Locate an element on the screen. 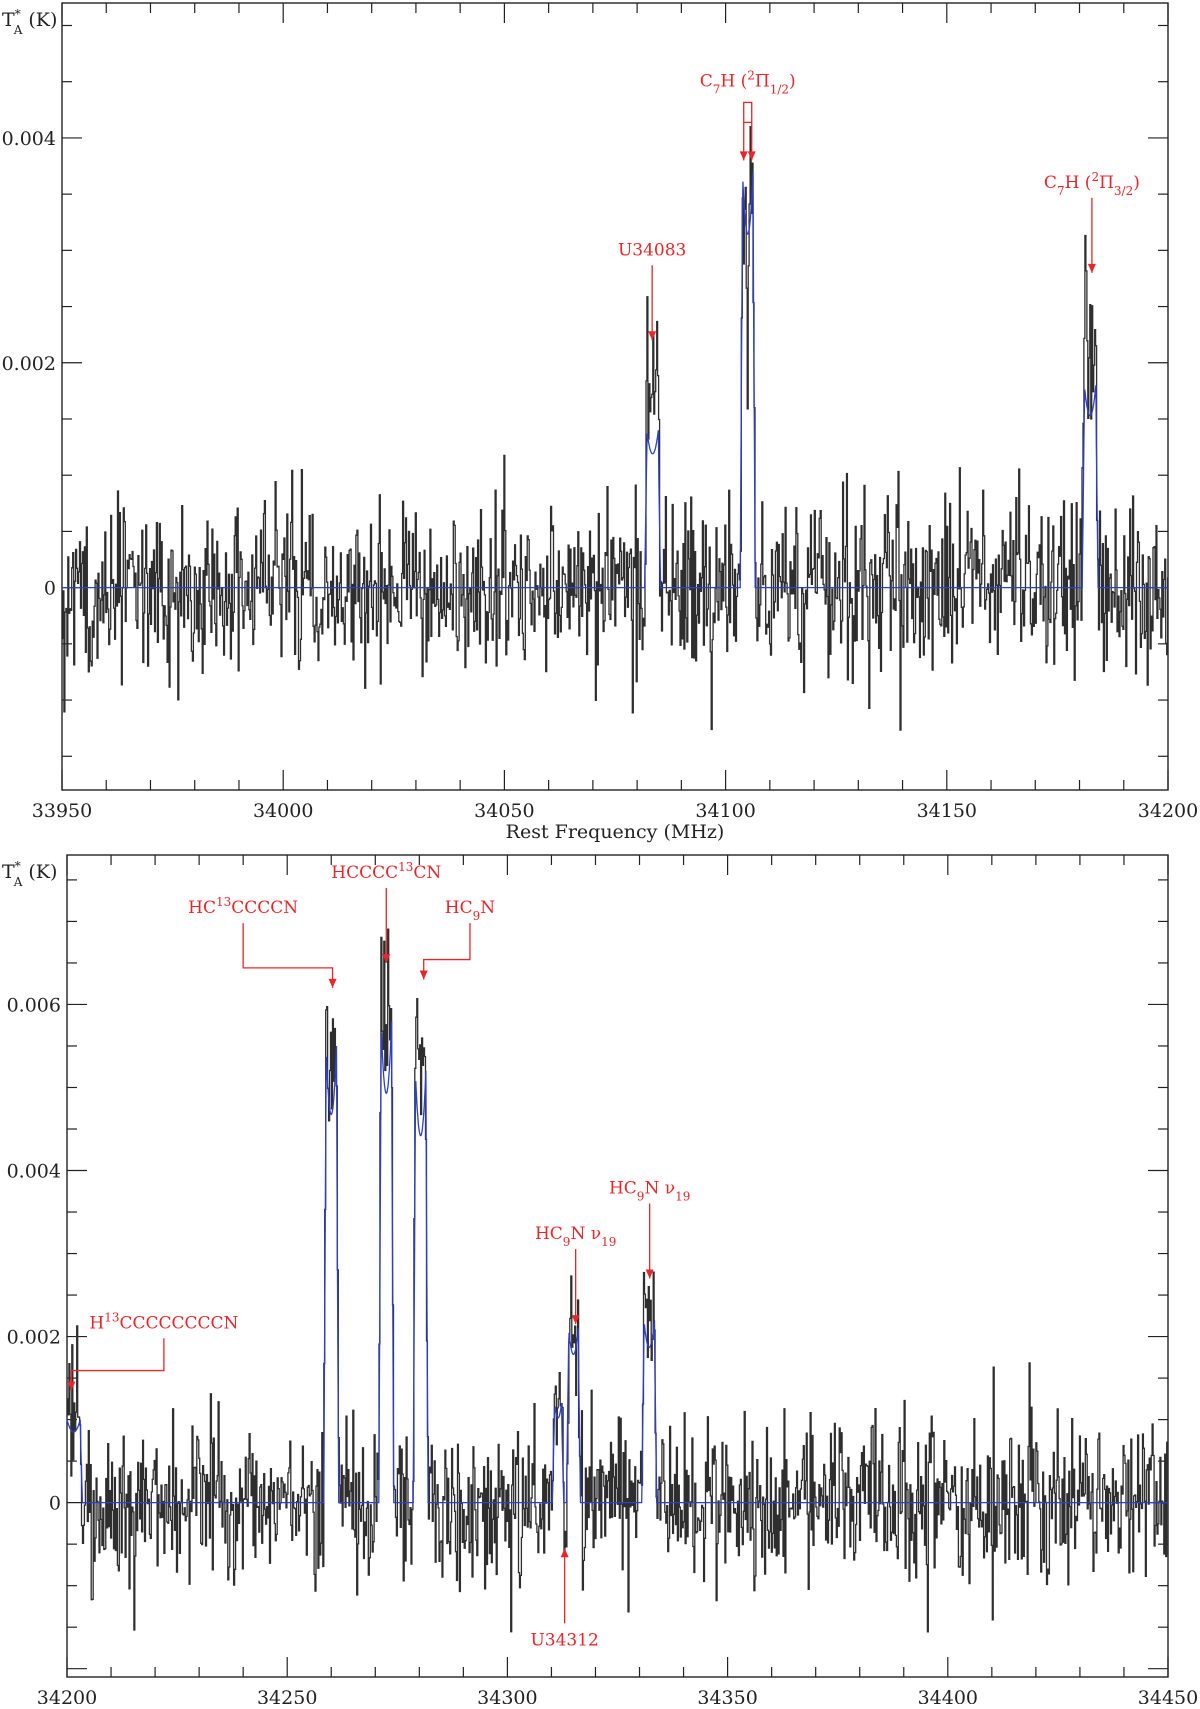 The height and width of the screenshot is (1709, 1200). bracket is located at coordinates (748, 112).